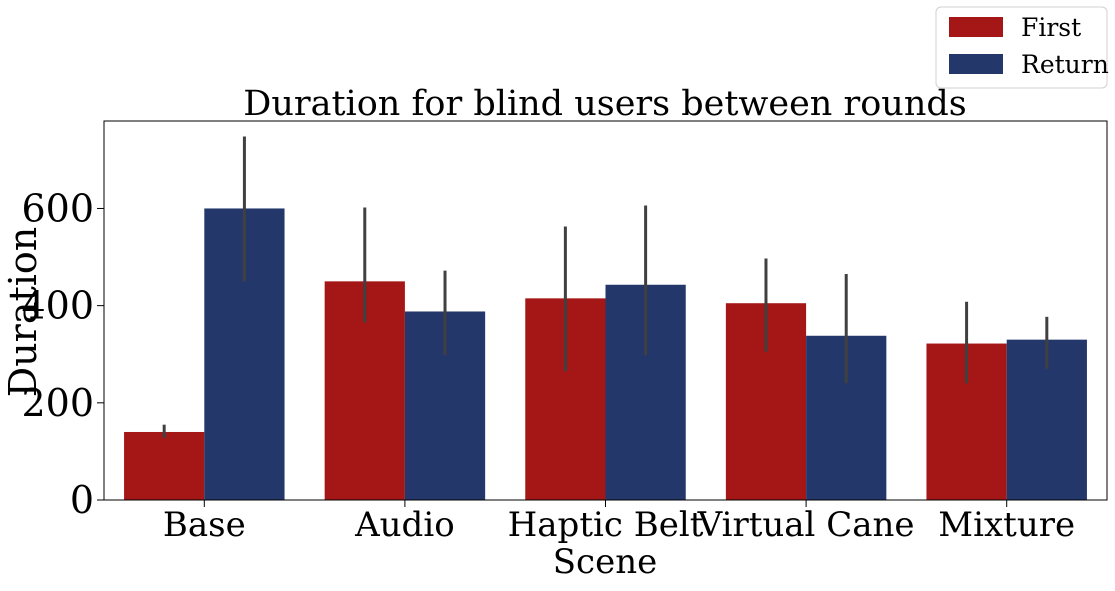  What do you see at coordinates (605, 562) in the screenshot?
I see `x-axis-label: Scene` at bounding box center [605, 562].